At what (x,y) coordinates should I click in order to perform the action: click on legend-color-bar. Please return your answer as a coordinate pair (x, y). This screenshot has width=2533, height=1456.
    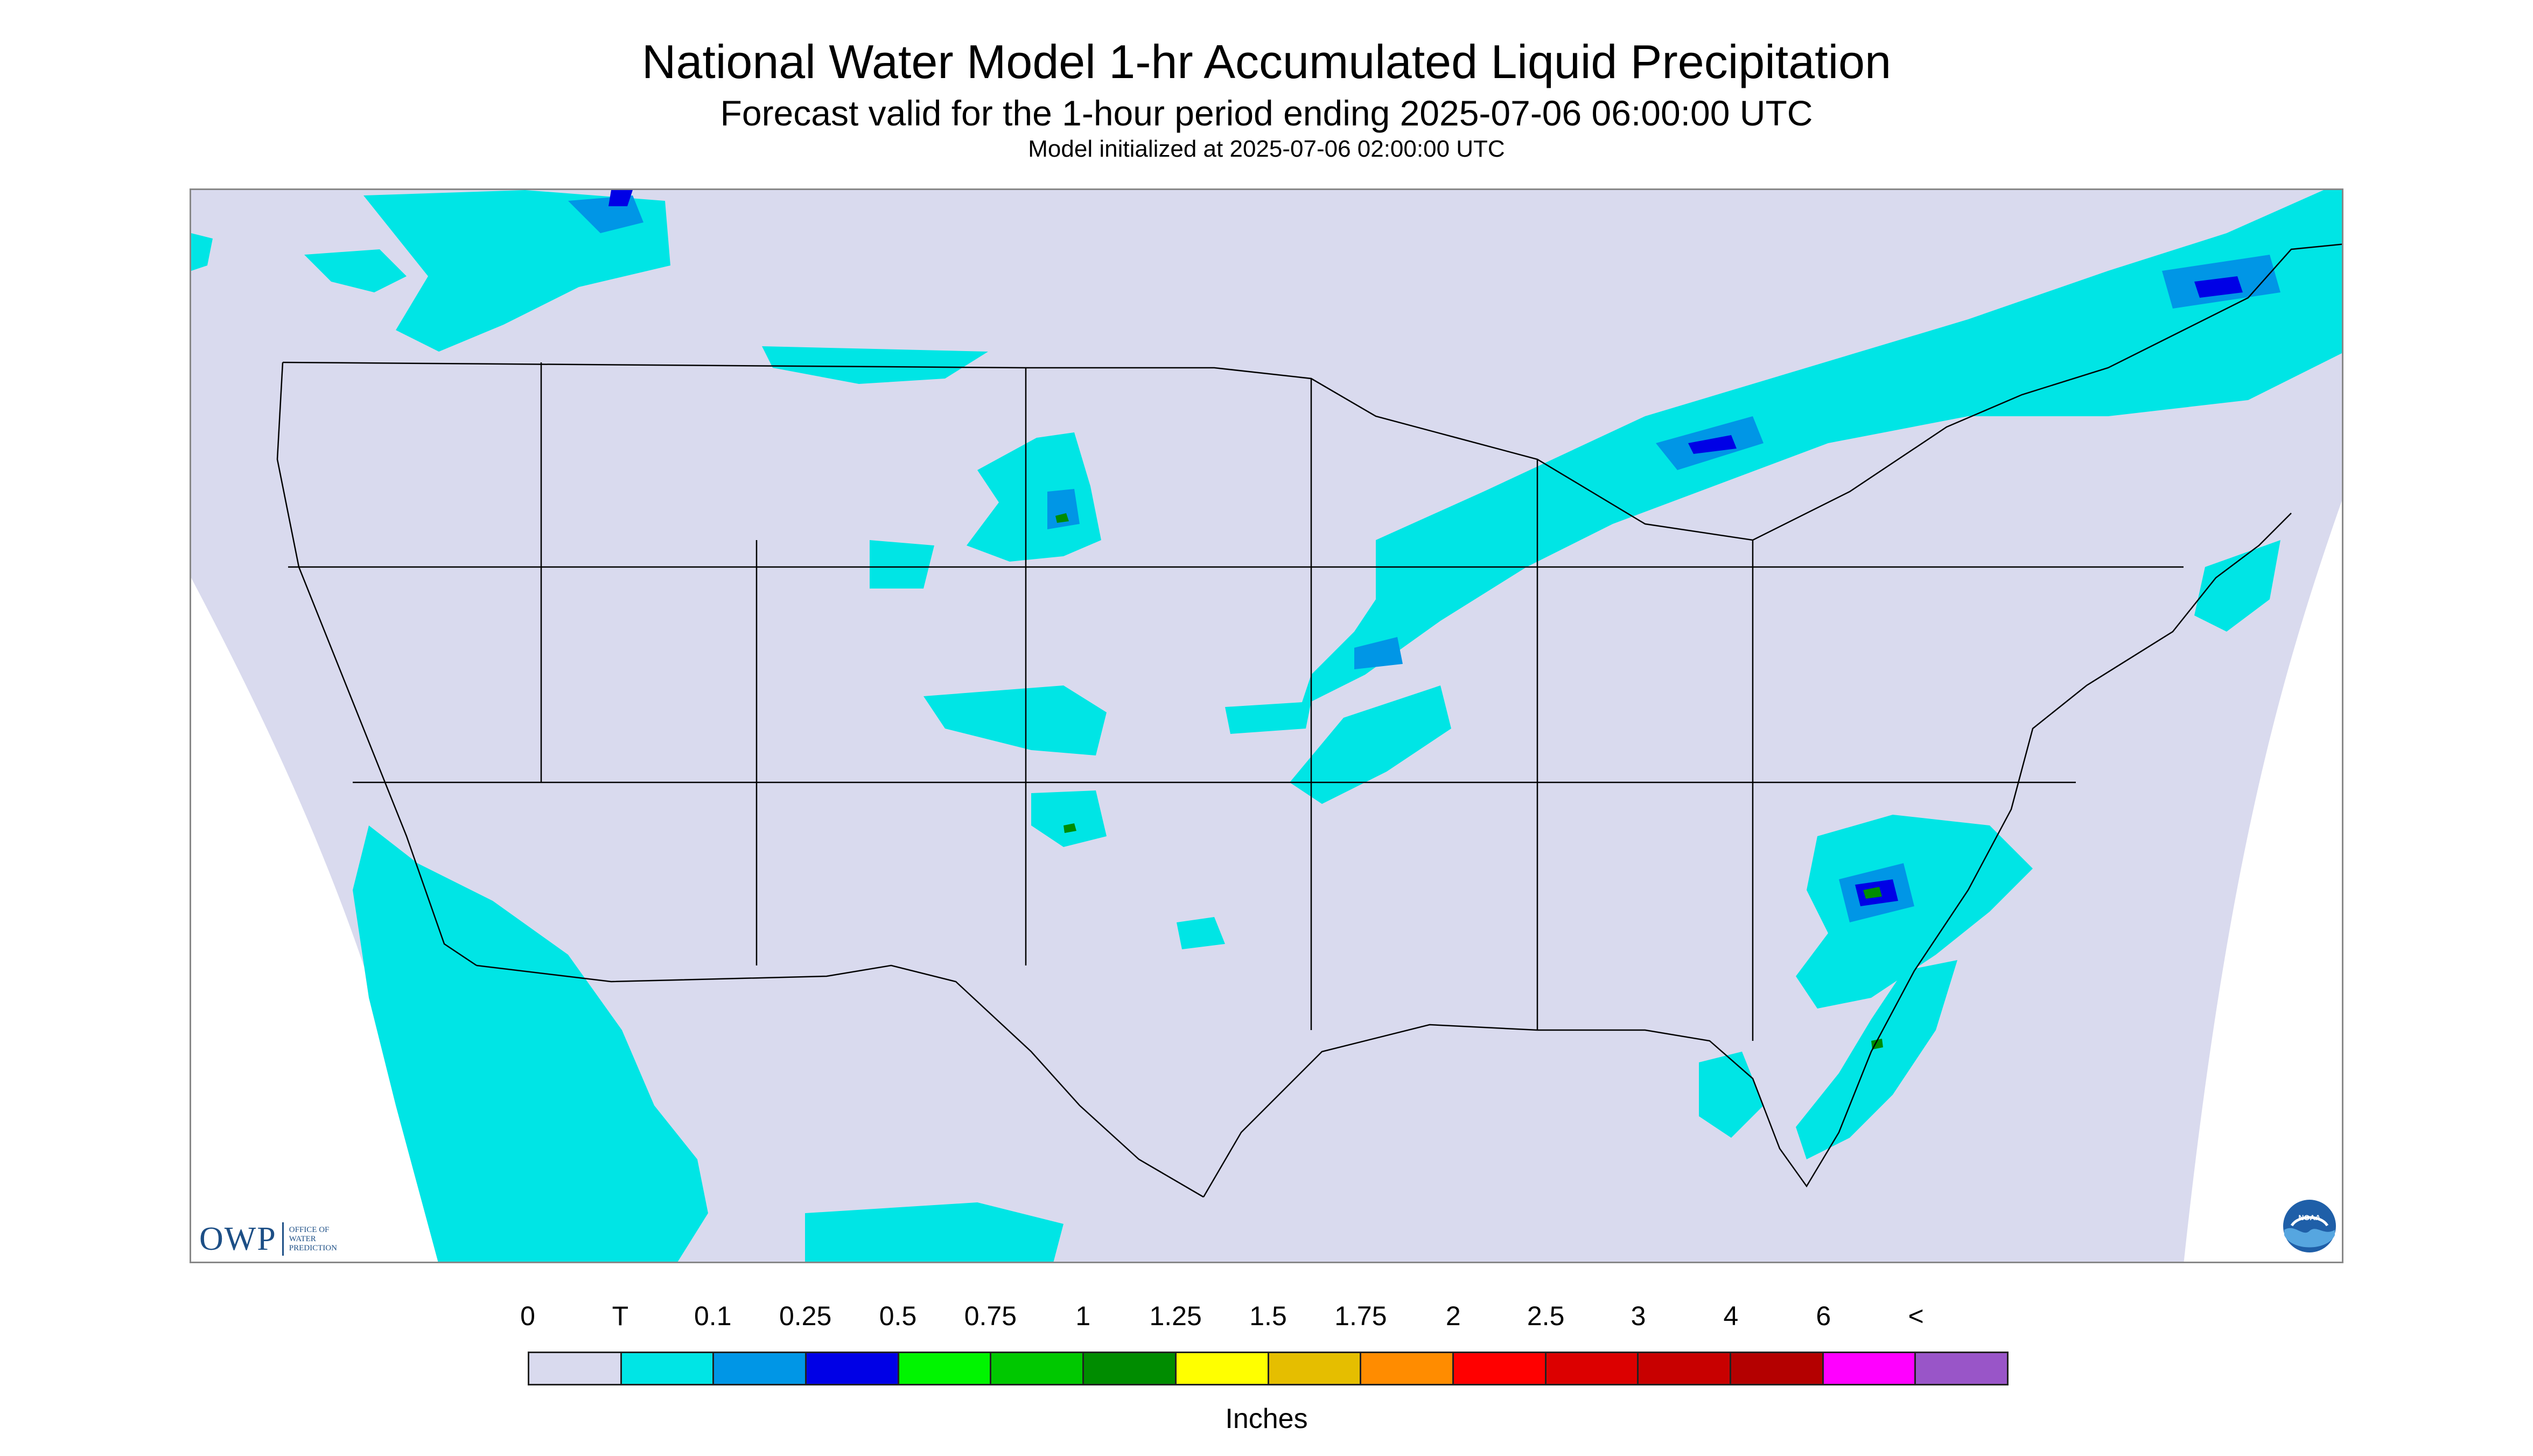
    Looking at the image, I should click on (1268, 1368).